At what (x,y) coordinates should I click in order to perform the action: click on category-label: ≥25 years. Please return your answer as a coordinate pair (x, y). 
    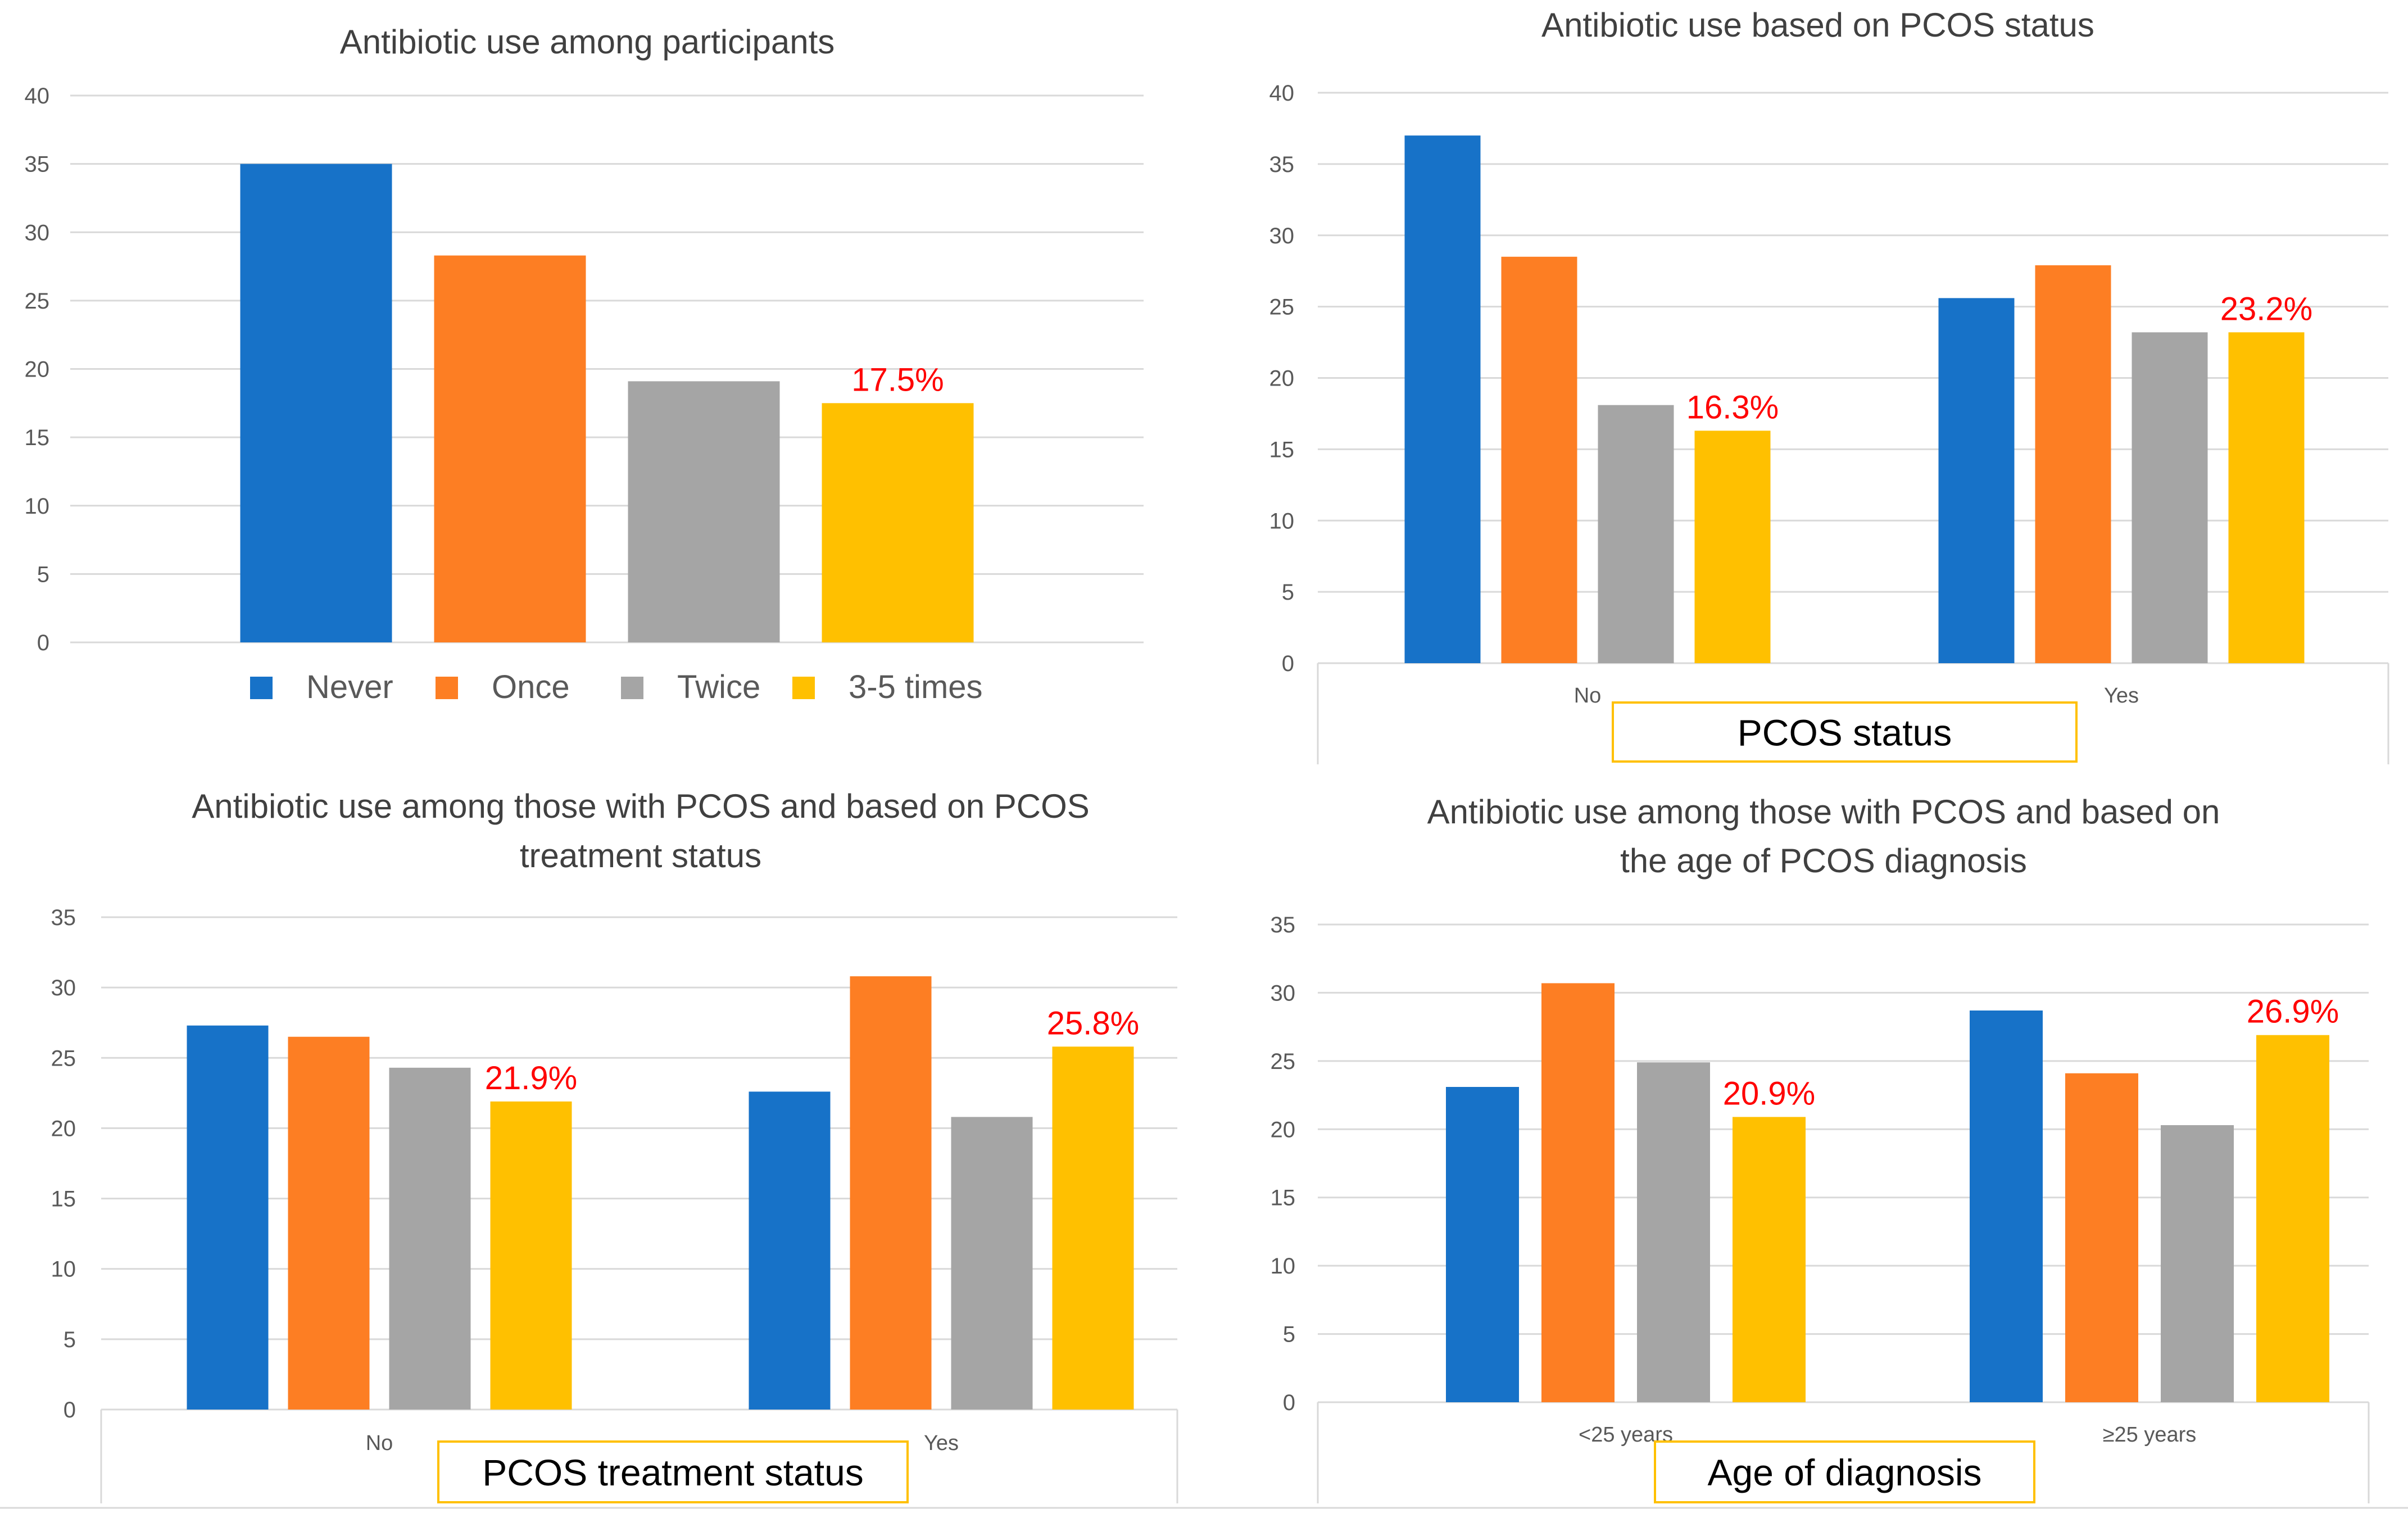
    Looking at the image, I should click on (2150, 1435).